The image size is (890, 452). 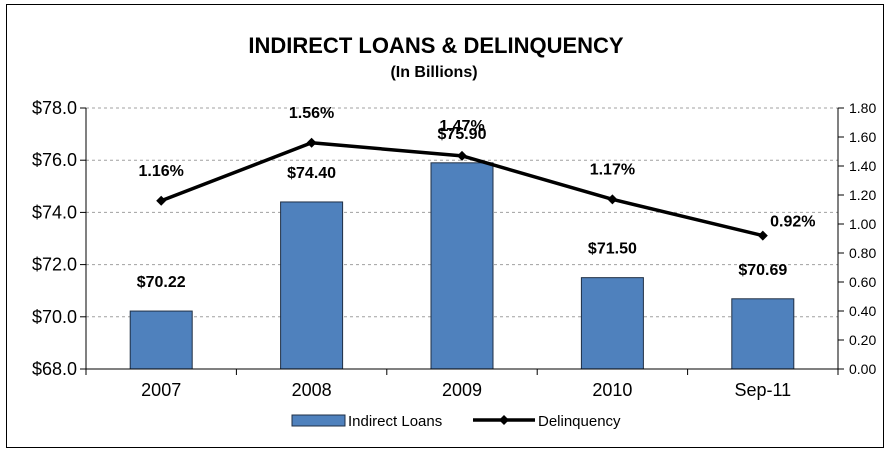 What do you see at coordinates (462, 390) in the screenshot?
I see `x-axis-tick-label: 2009` at bounding box center [462, 390].